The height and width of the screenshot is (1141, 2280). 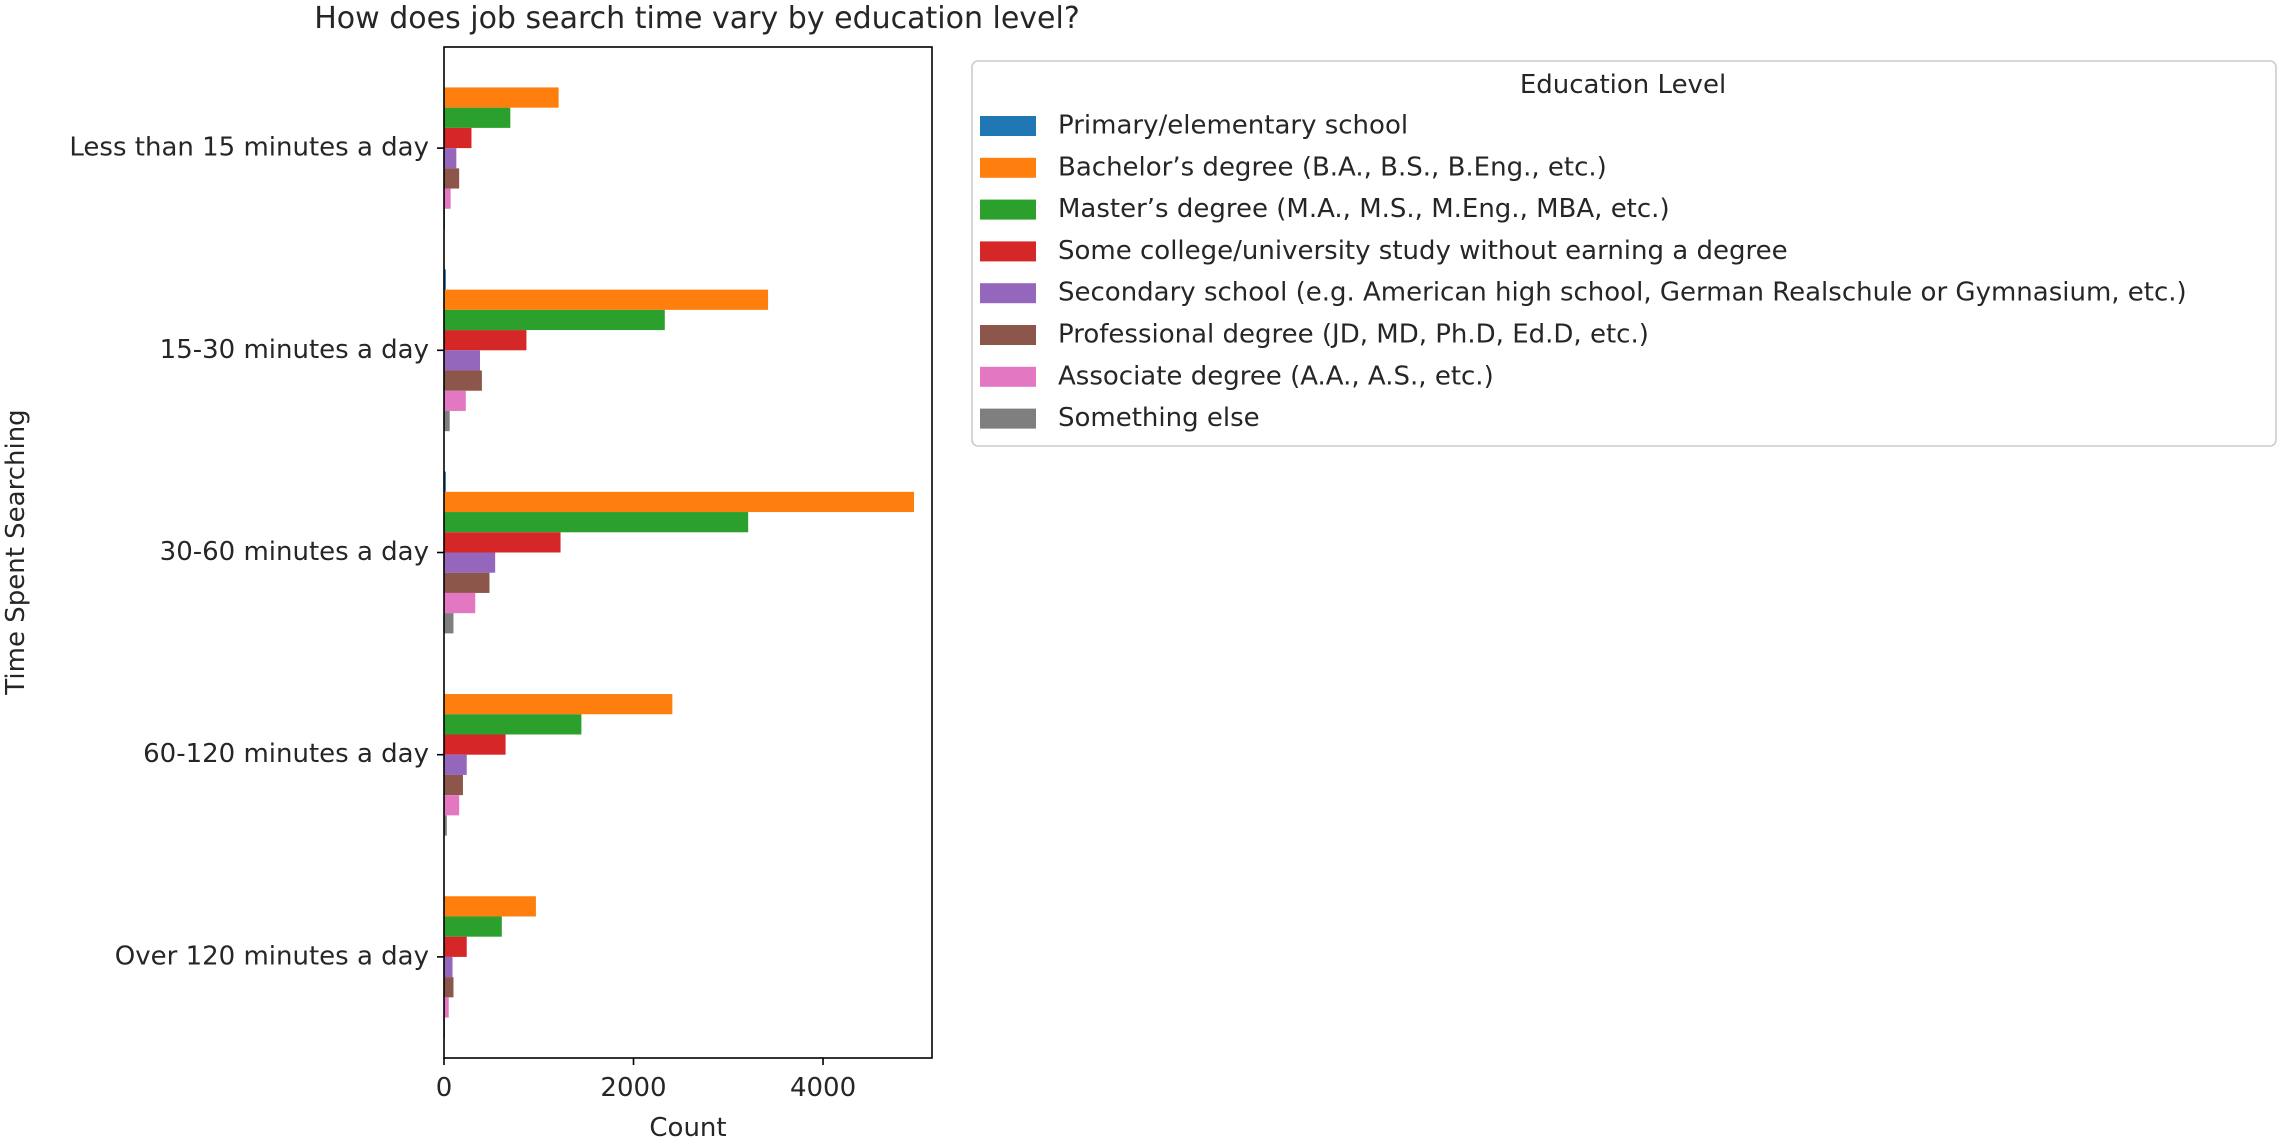 I want to click on x-tick-label: 0, so click(x=444, y=1088).